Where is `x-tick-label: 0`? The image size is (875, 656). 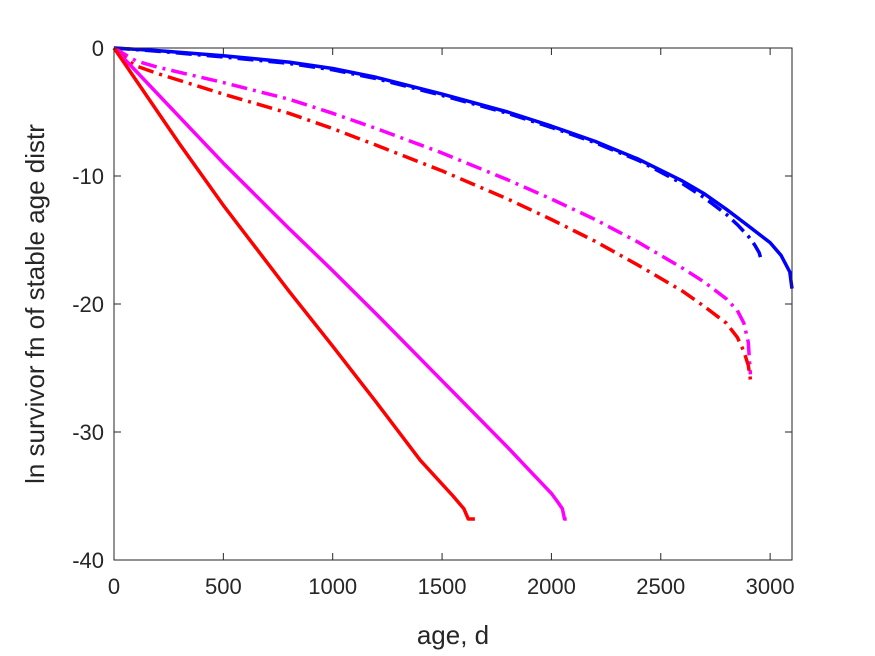 x-tick-label: 0 is located at coordinates (114, 586).